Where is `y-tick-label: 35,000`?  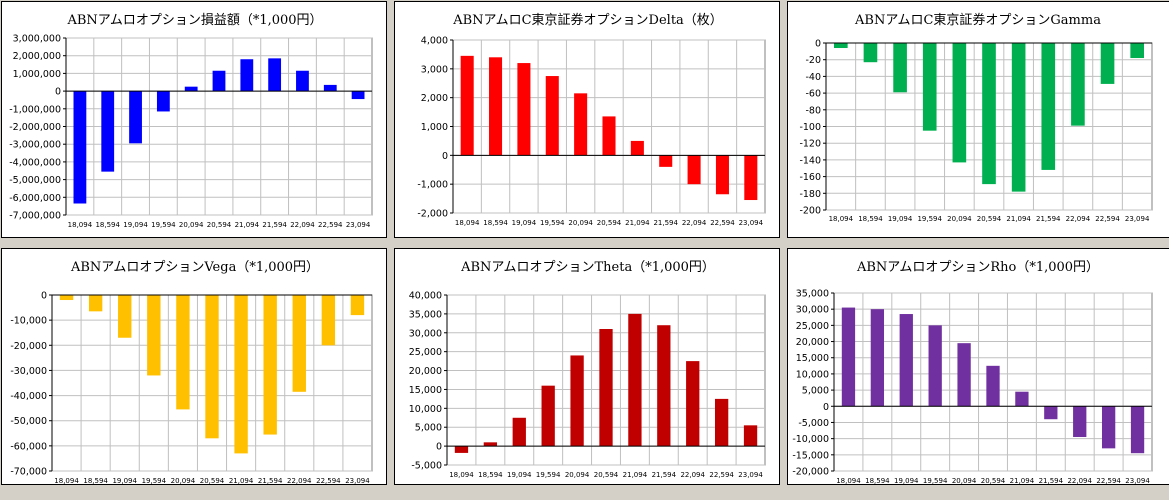 y-tick-label: 35,000 is located at coordinates (812, 294).